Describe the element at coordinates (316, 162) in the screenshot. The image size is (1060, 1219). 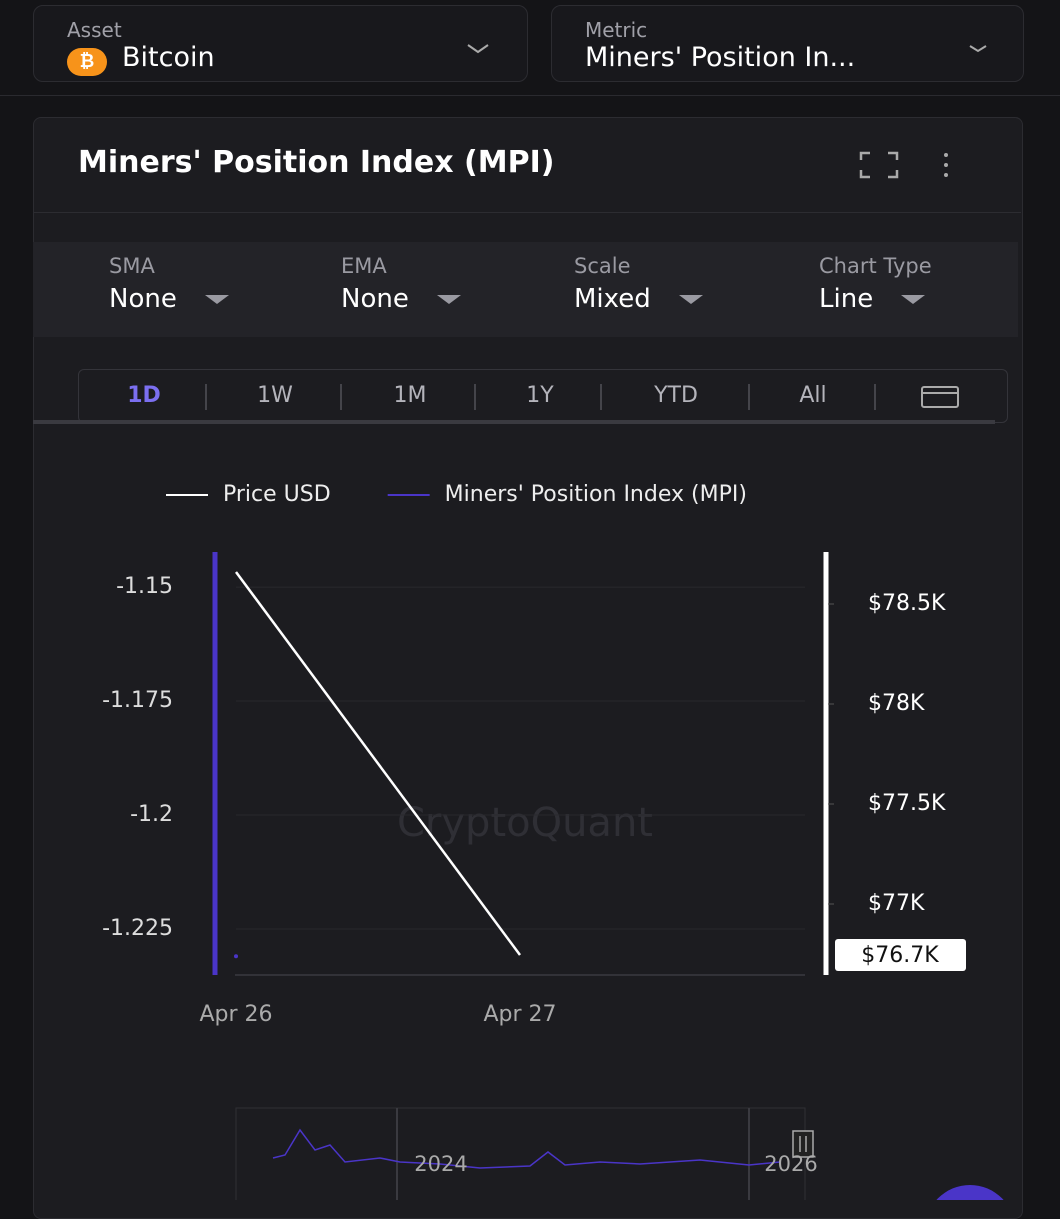
I see `card-title: Miners' Position Index (MPI)` at that location.